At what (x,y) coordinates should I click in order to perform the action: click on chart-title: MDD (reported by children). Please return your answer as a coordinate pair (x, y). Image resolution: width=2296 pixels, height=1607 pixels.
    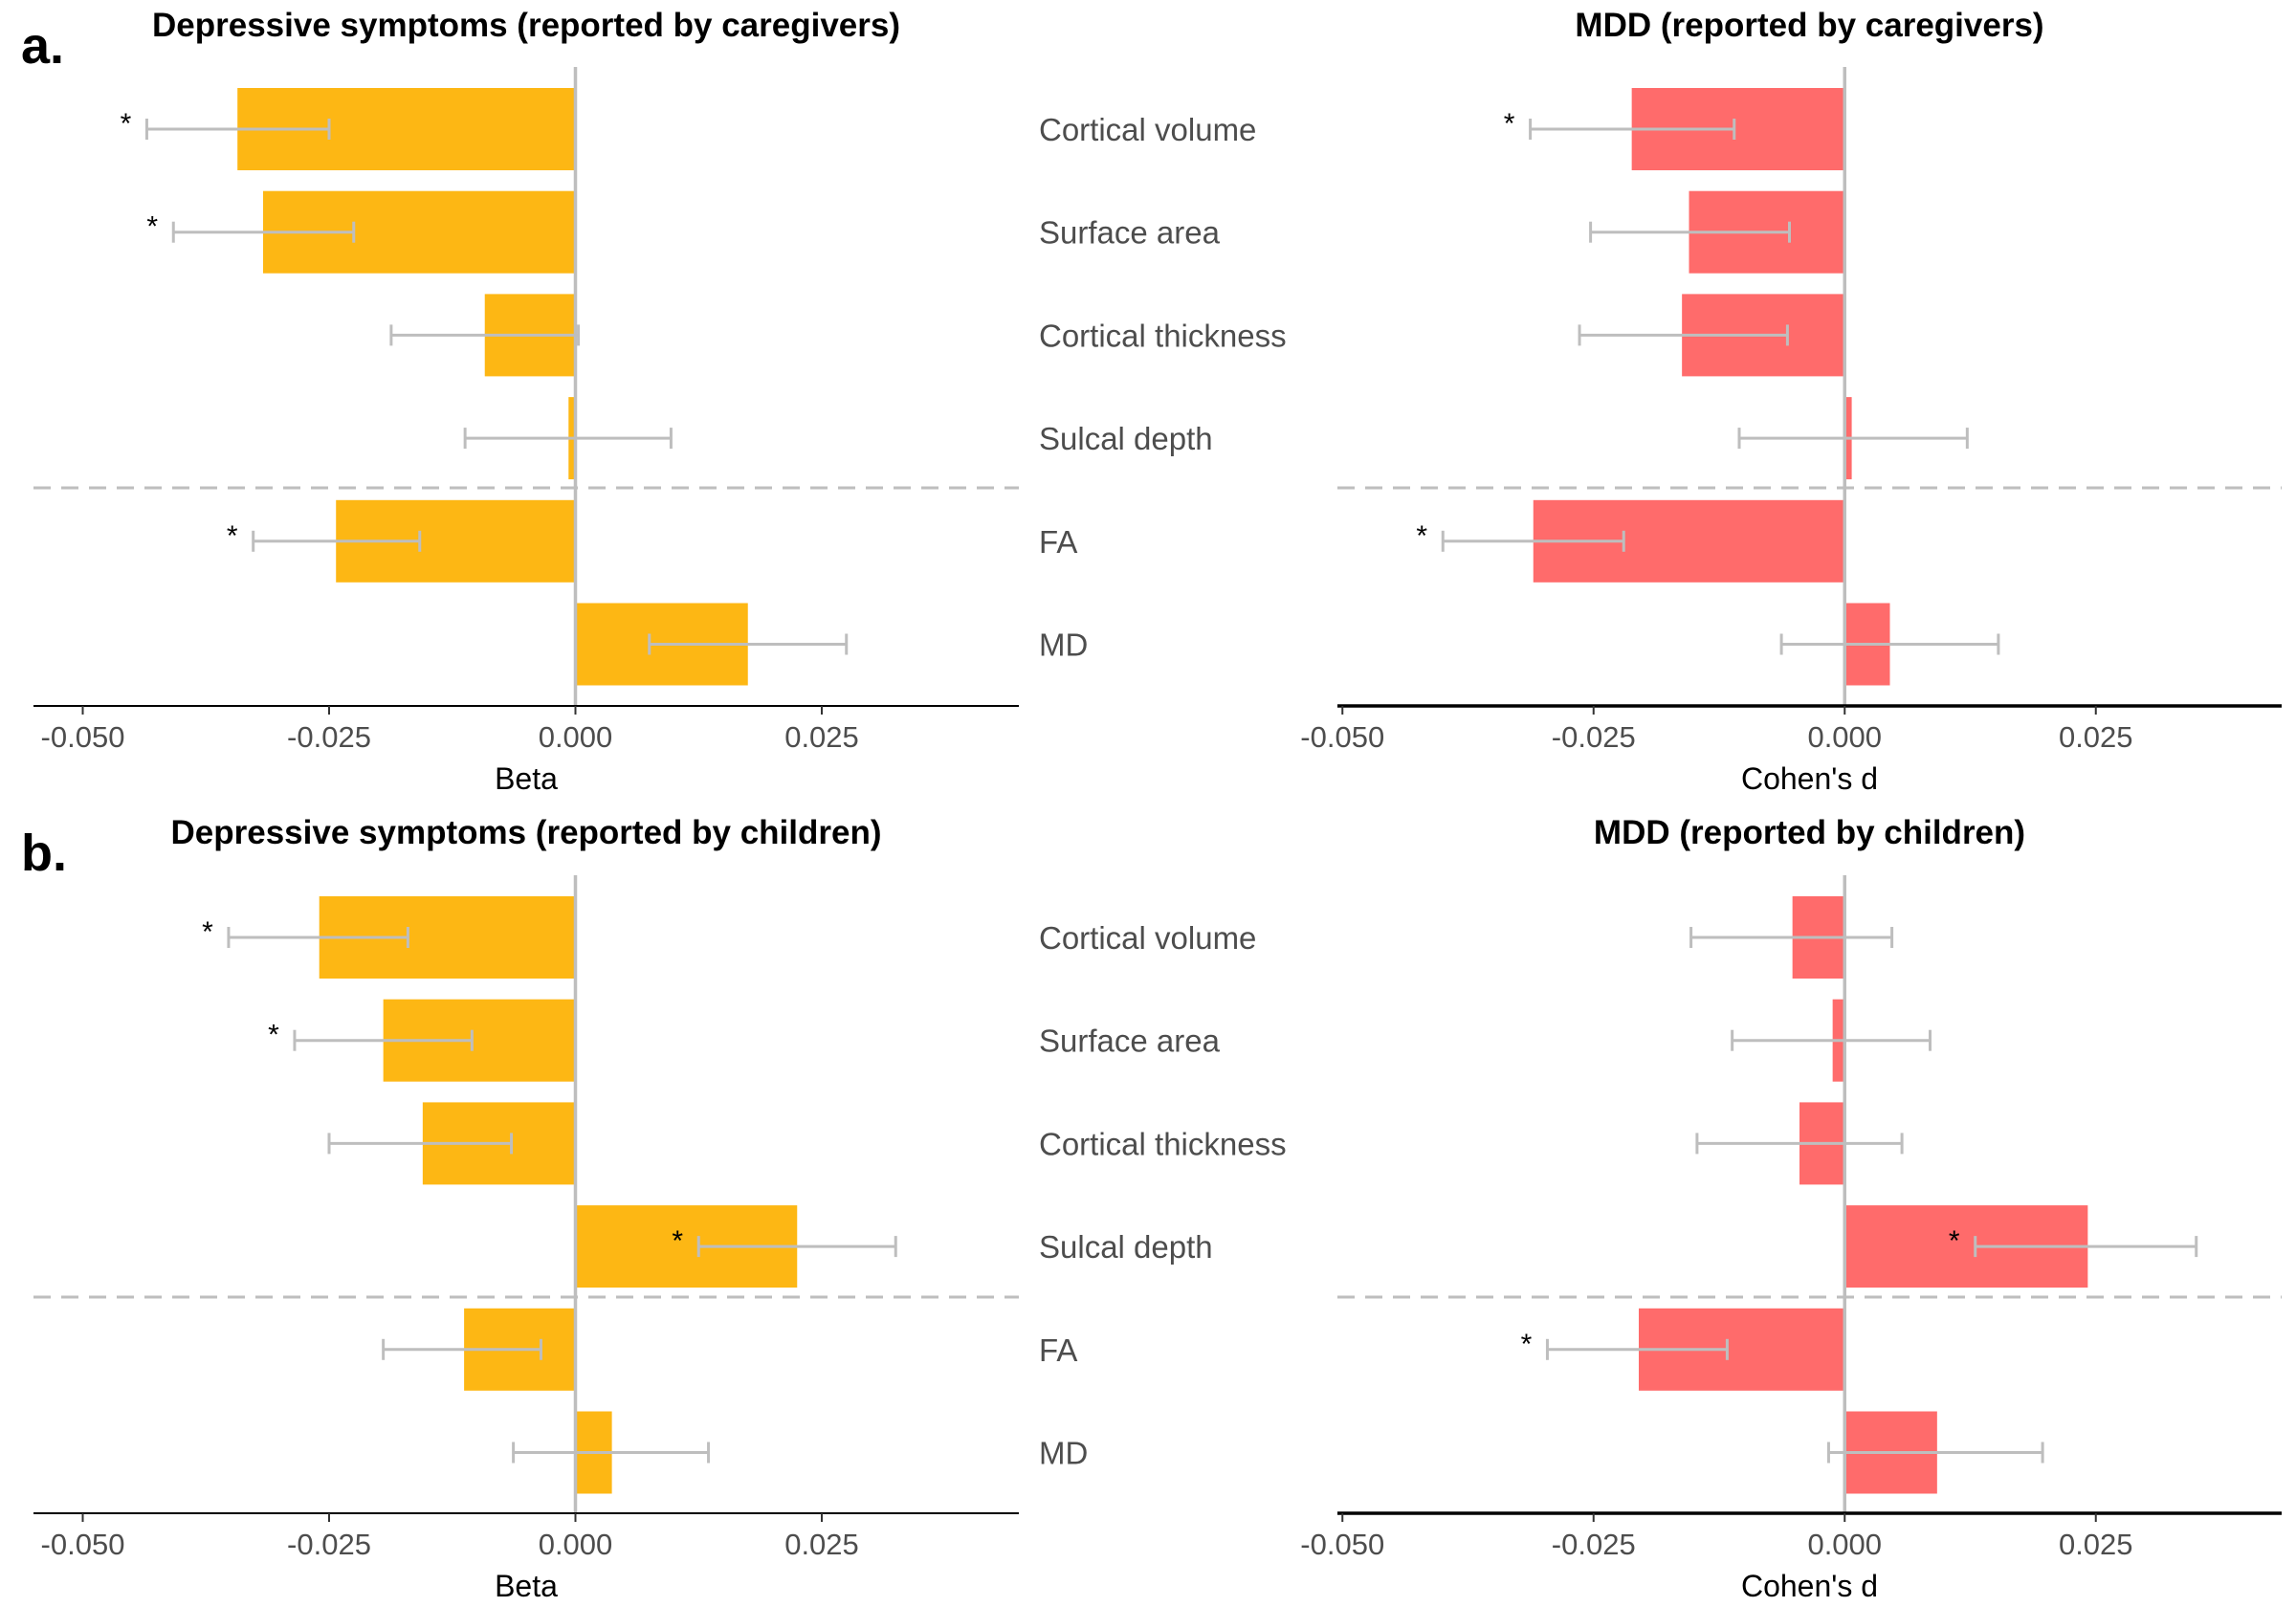
    Looking at the image, I should click on (1809, 832).